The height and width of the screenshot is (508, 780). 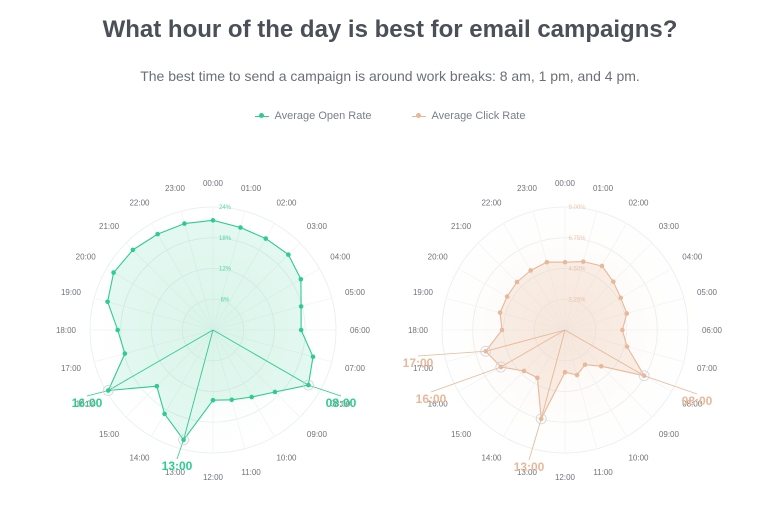 I want to click on open-rate-hour-label: 18:00, so click(x=66, y=330).